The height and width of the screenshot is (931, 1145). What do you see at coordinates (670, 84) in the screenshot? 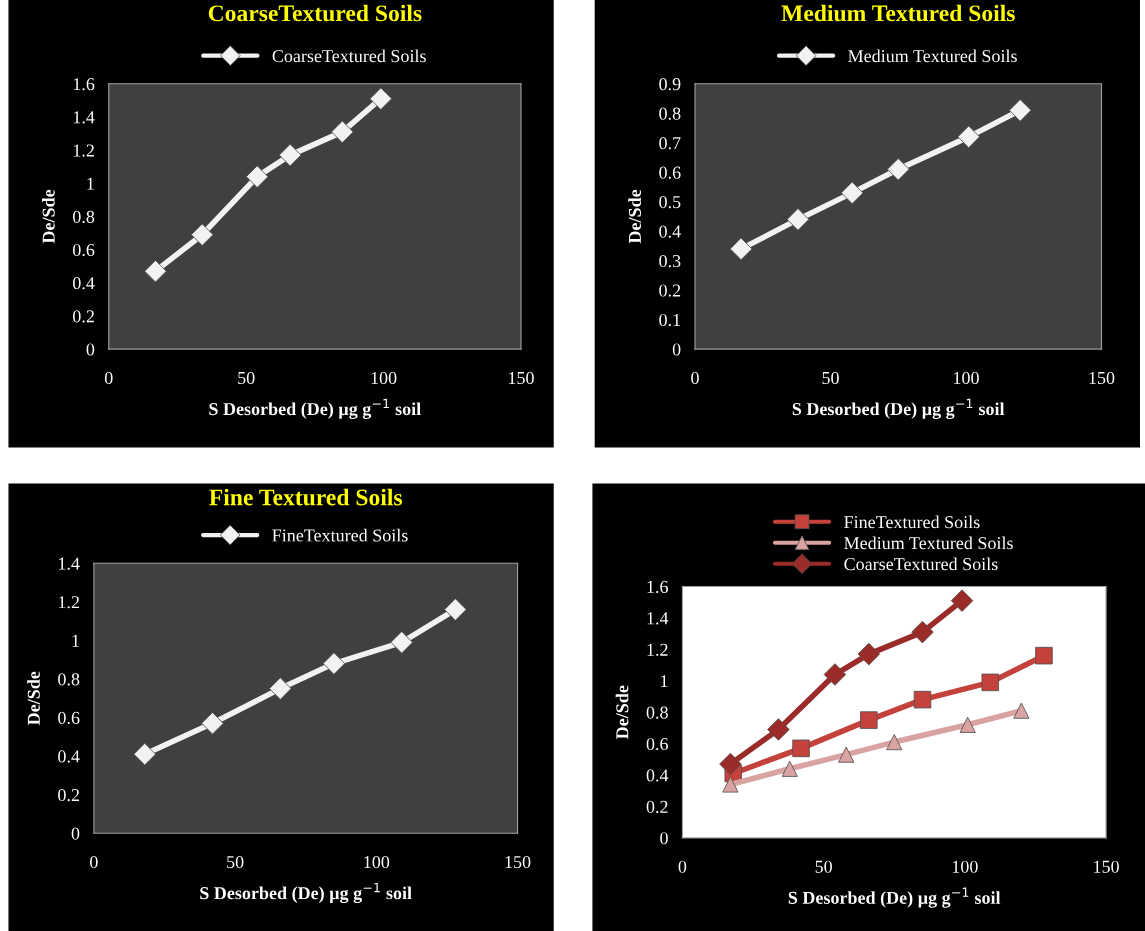
I see `y-tick-label: 0.9` at bounding box center [670, 84].